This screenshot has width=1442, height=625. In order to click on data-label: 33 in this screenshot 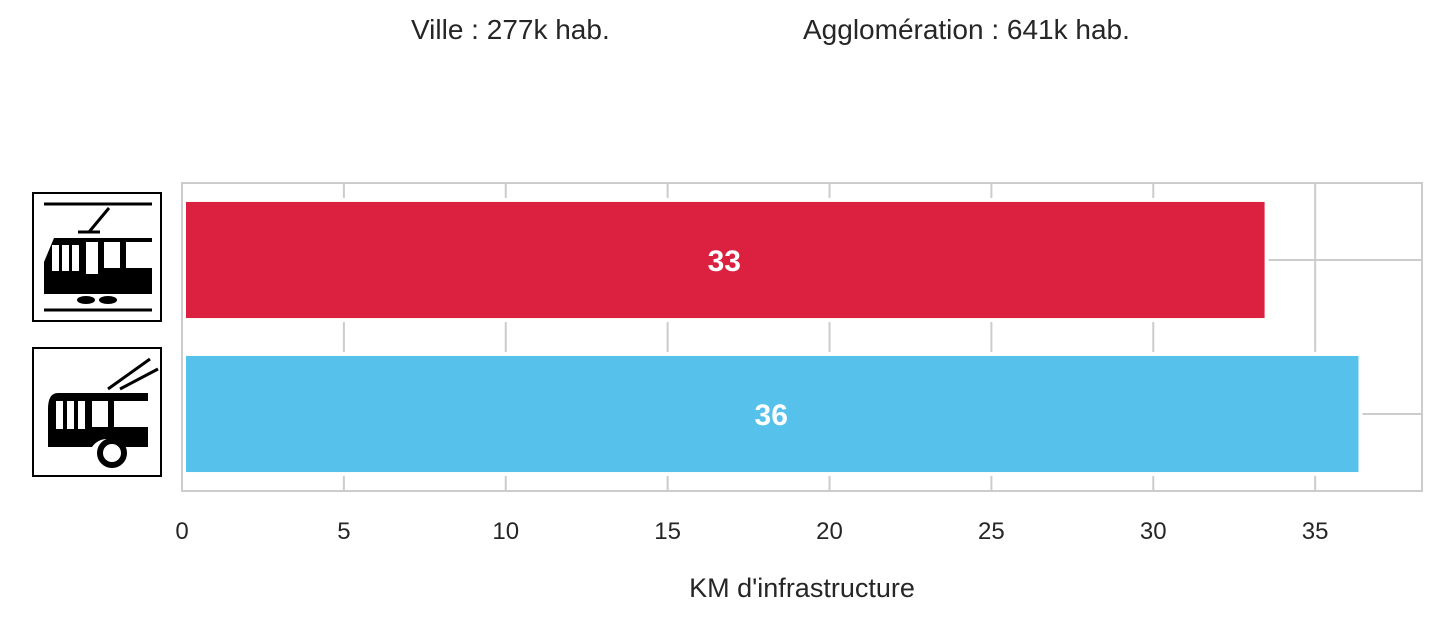, I will do `click(724, 261)`.